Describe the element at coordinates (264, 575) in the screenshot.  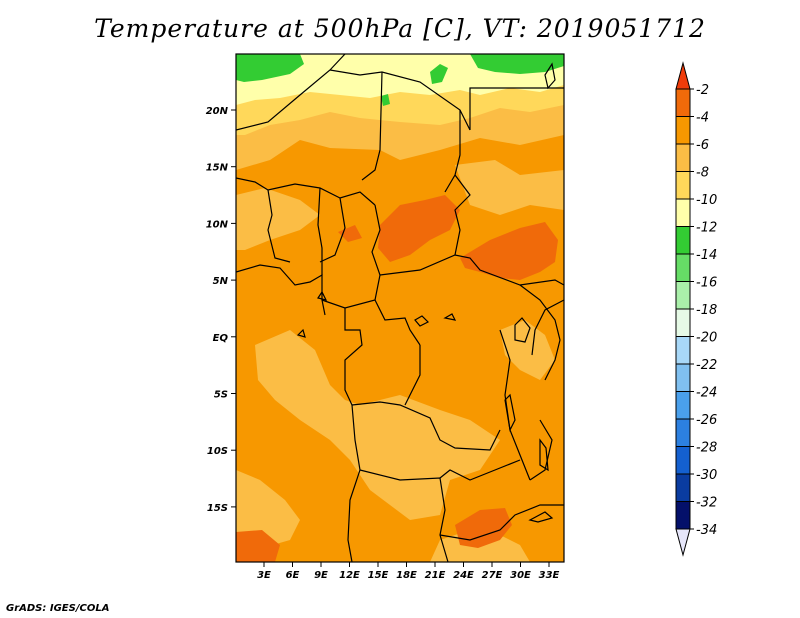
I see `lon-tick-label: 3E` at that location.